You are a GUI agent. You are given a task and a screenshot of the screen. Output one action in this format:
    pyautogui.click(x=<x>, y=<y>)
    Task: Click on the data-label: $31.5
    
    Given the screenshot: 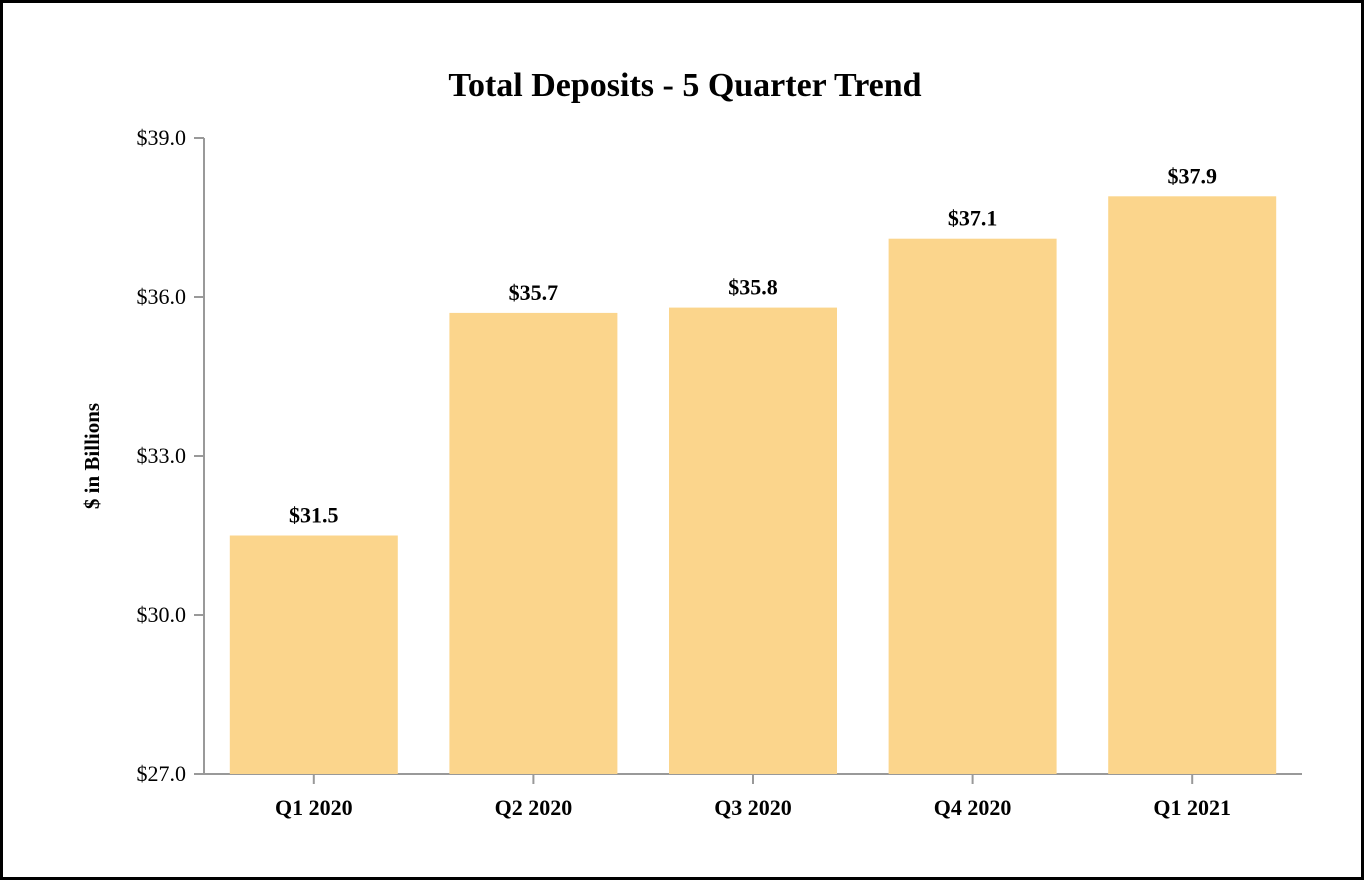 What is the action you would take?
    pyautogui.click(x=314, y=515)
    